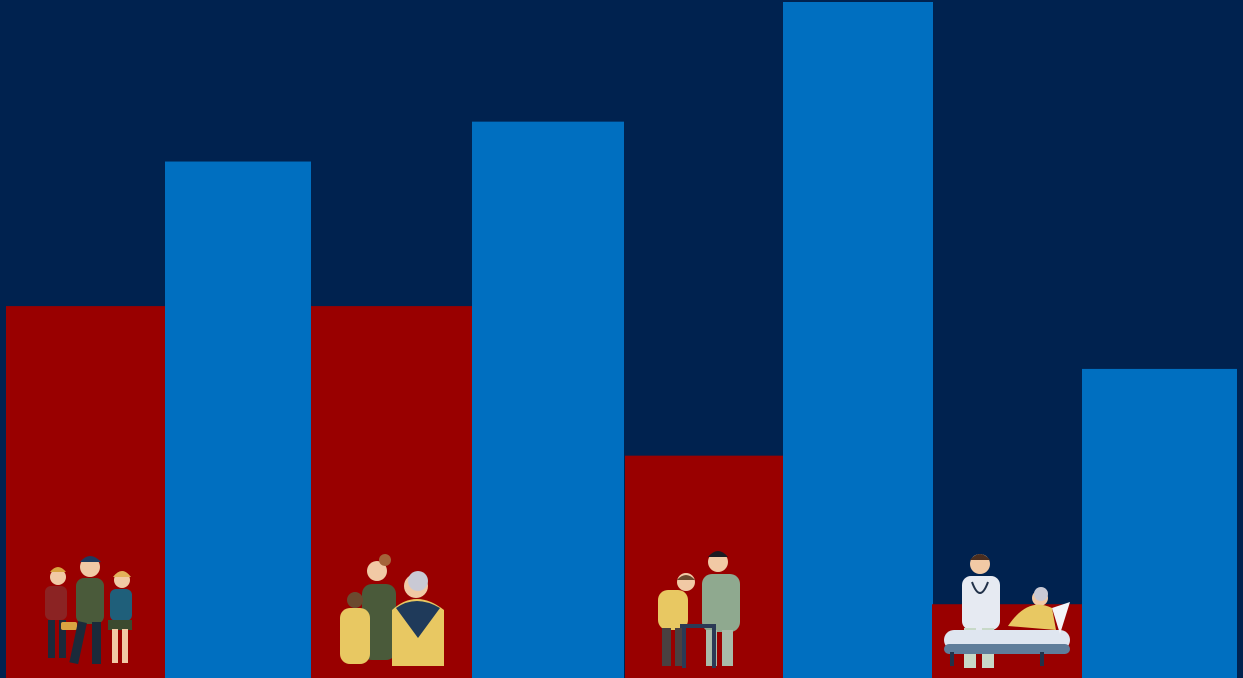  What do you see at coordinates (88, 610) in the screenshot?
I see `family-walking-icon` at bounding box center [88, 610].